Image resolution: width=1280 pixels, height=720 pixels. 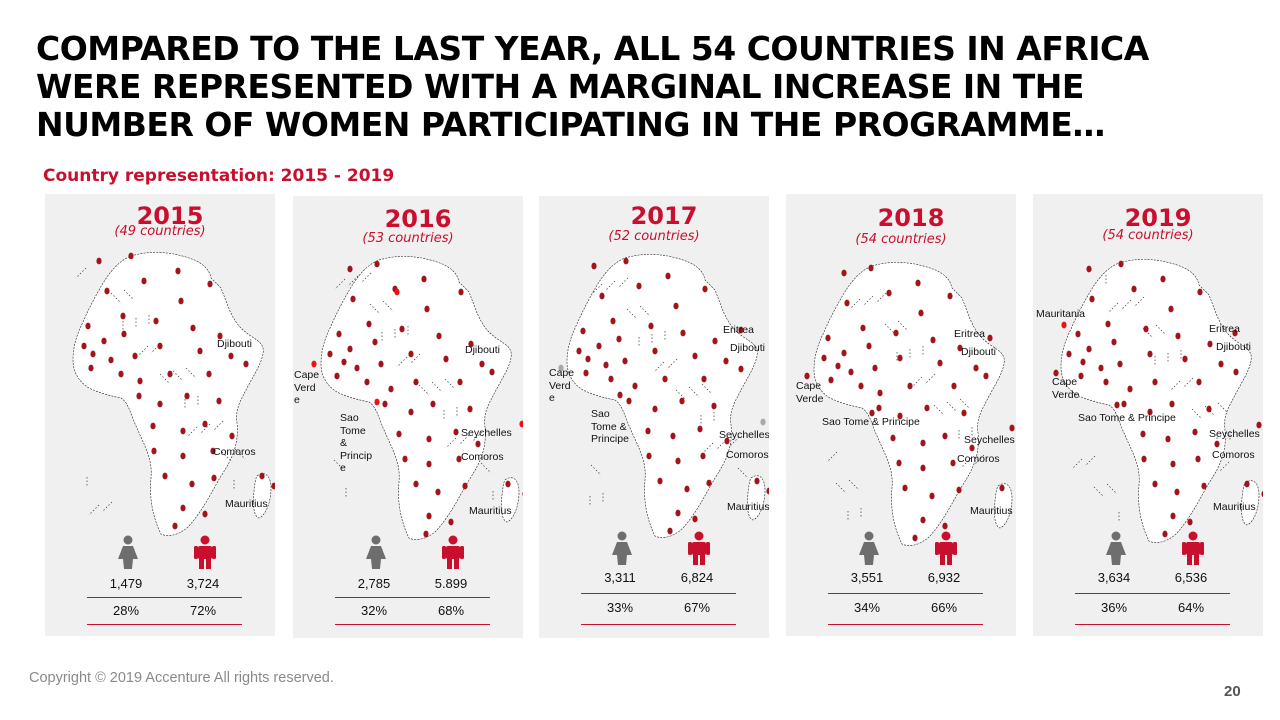 What do you see at coordinates (490, 511) in the screenshot?
I see `country-label: Mauritius` at bounding box center [490, 511].